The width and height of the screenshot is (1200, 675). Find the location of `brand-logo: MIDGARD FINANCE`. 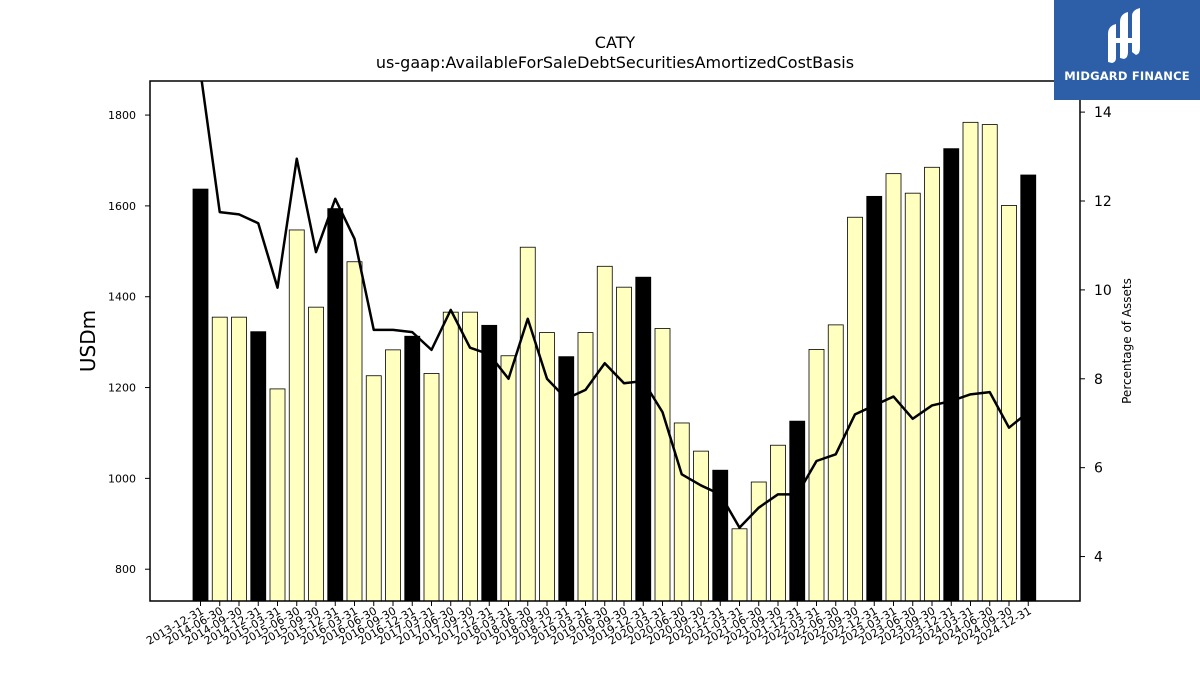

brand-logo: MIDGARD FINANCE is located at coordinates (1127, 50).